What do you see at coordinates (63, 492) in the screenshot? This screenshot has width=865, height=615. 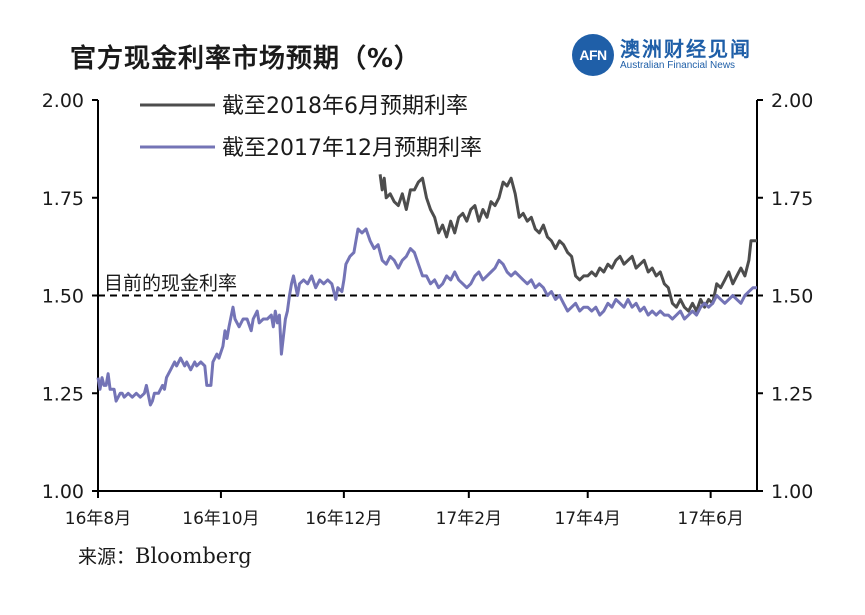 I see `y-tick-label-left: 1.00` at bounding box center [63, 492].